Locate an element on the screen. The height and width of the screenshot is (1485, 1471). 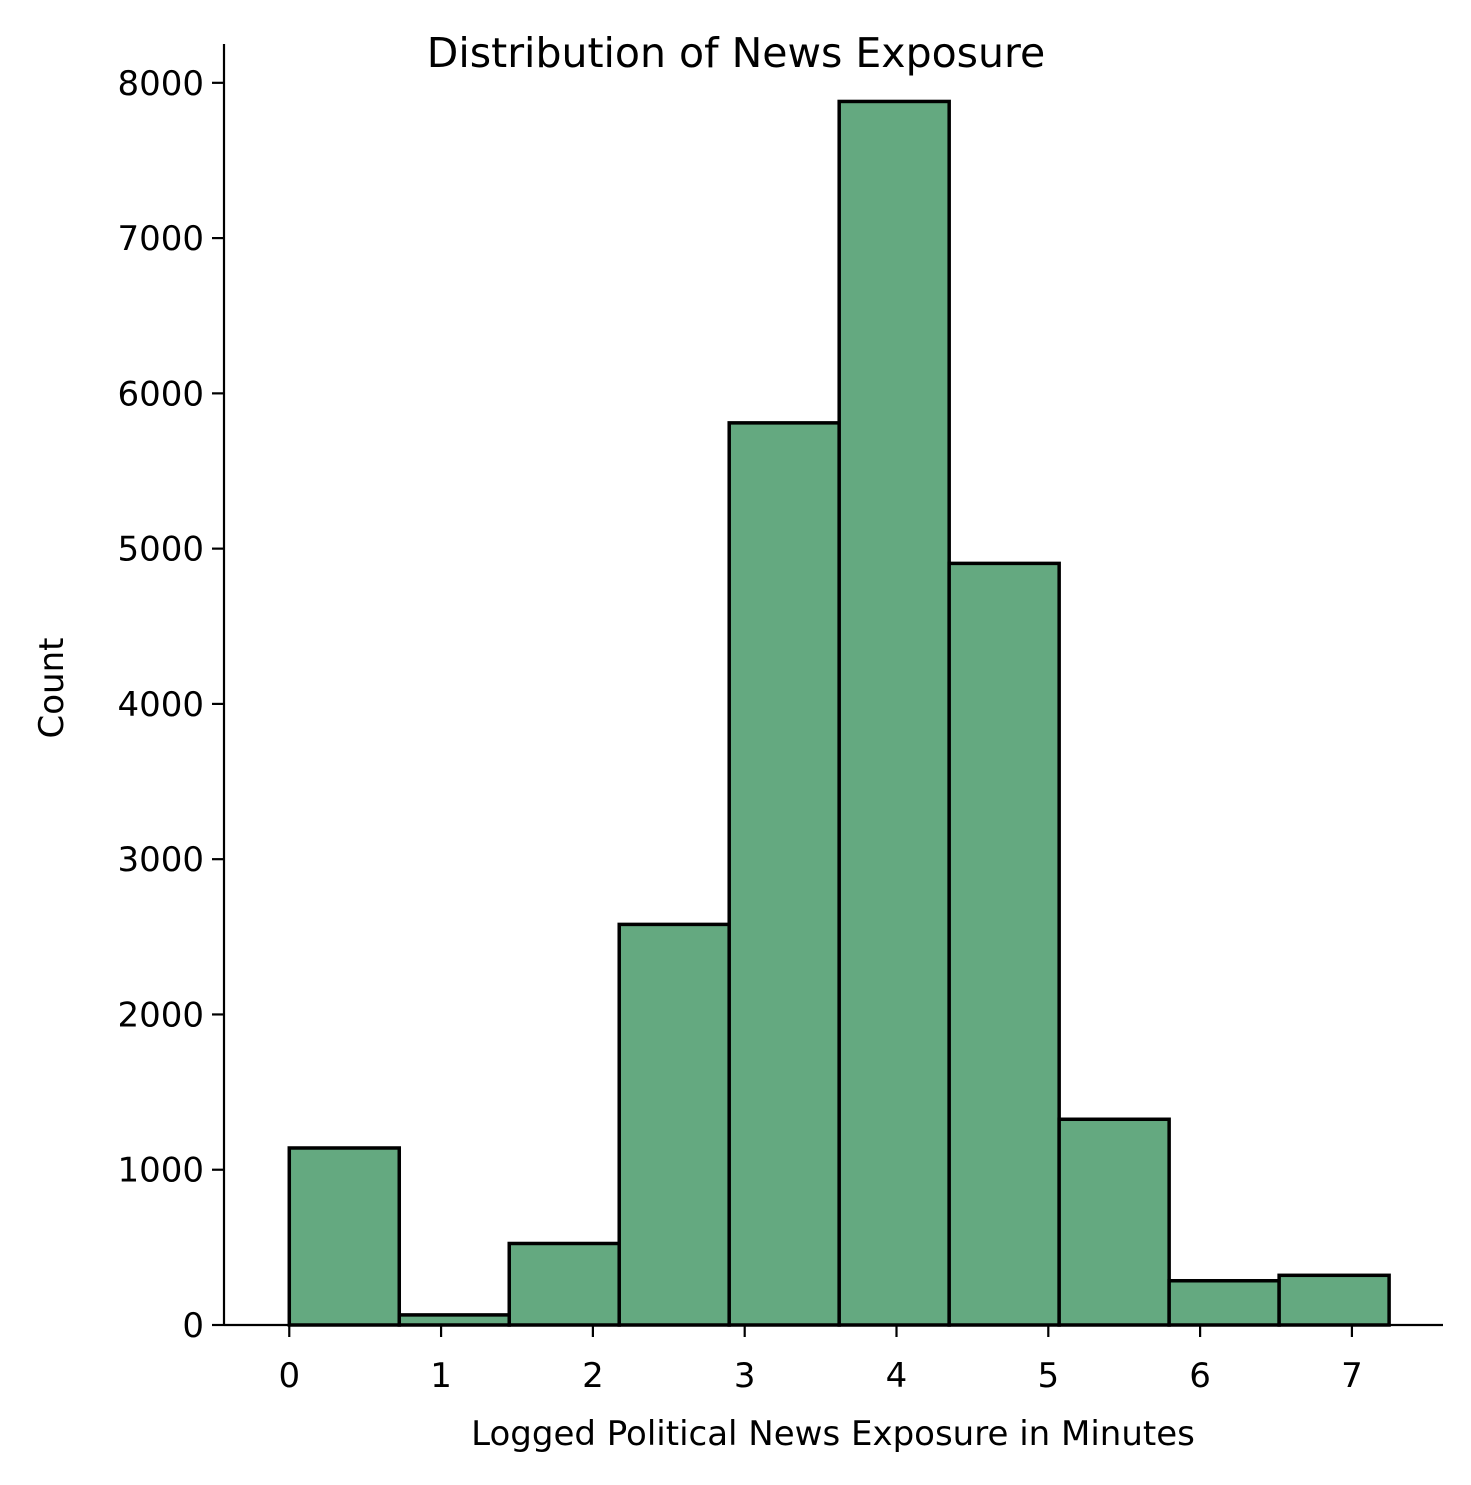
y-axis-ticks: 0 1000 2000 3000 4000 5000 6000 7000 8000 is located at coordinates (170, 705).